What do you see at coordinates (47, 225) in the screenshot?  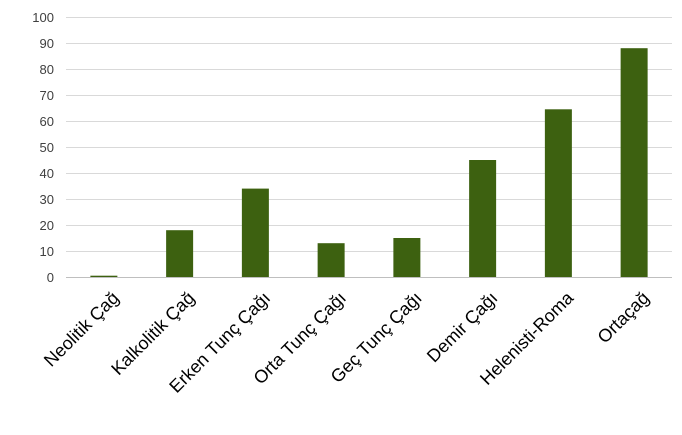 I see `y-tick-label: 20` at bounding box center [47, 225].